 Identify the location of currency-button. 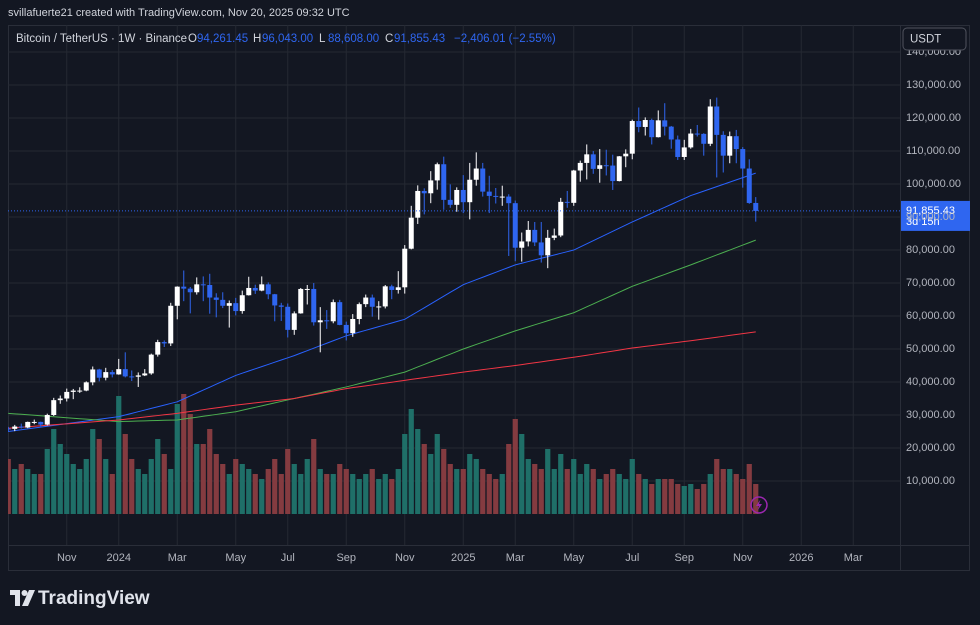
(934, 39).